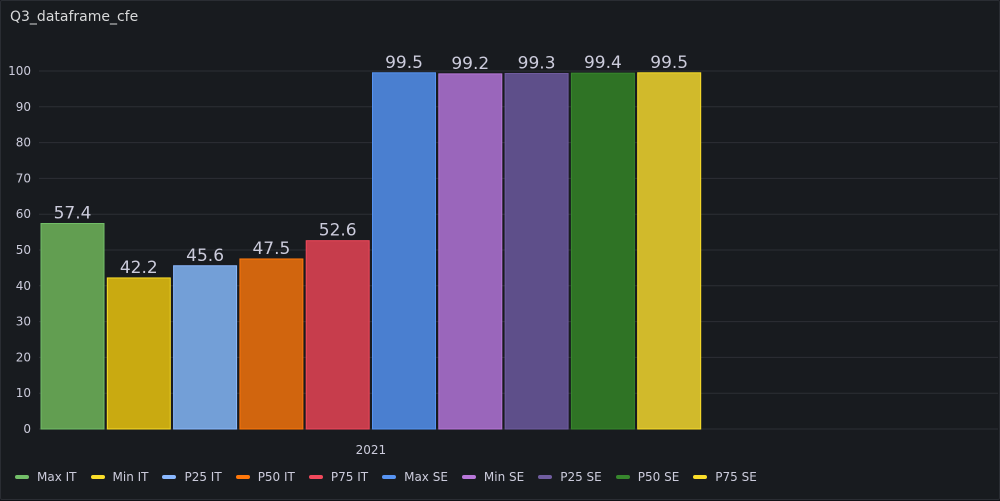 The image size is (1000, 501). I want to click on legend-item: P75 SE, so click(725, 477).